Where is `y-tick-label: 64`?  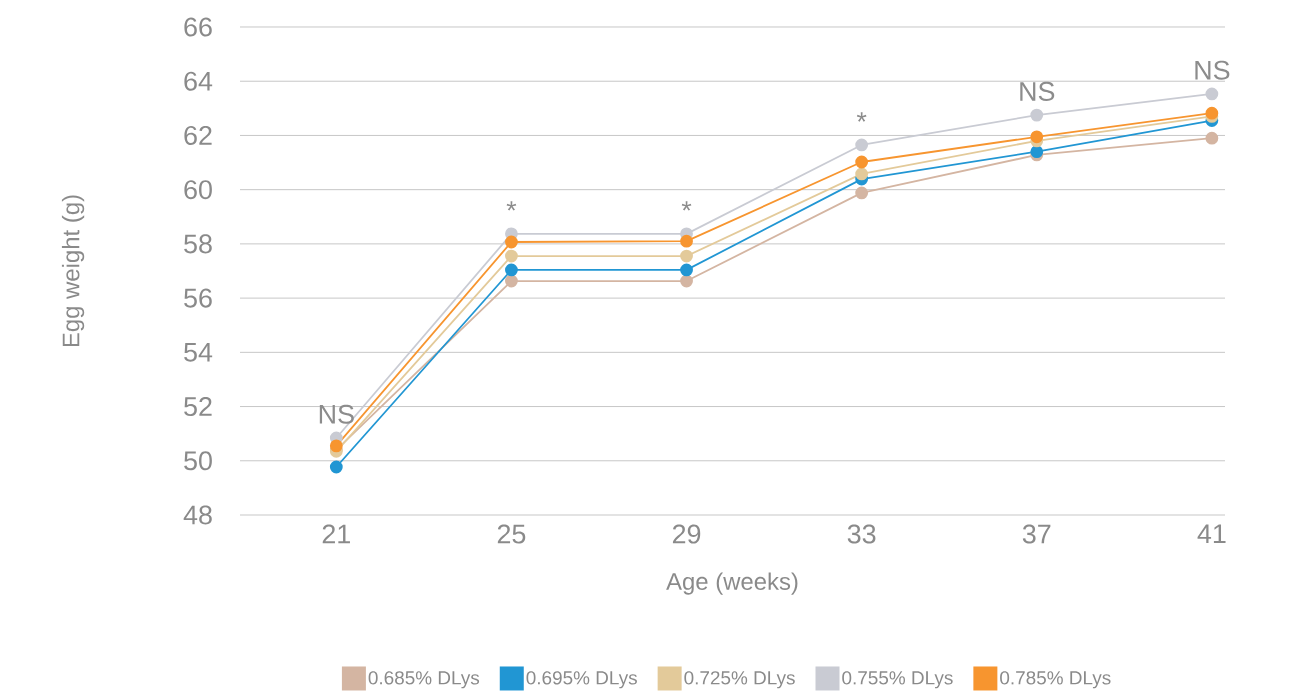 y-tick-label: 64 is located at coordinates (198, 81).